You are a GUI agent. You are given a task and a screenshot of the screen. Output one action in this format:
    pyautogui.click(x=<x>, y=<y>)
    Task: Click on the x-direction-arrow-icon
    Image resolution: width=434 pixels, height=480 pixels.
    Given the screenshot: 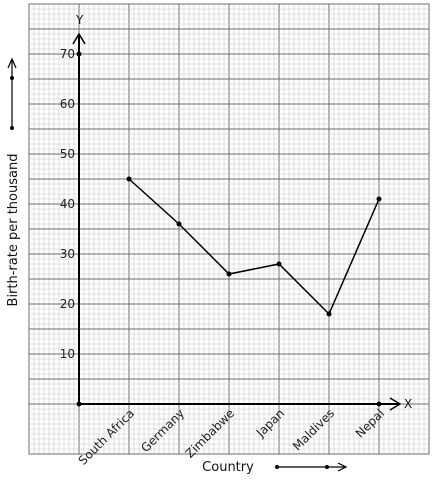 What is the action you would take?
    pyautogui.click(x=311, y=467)
    